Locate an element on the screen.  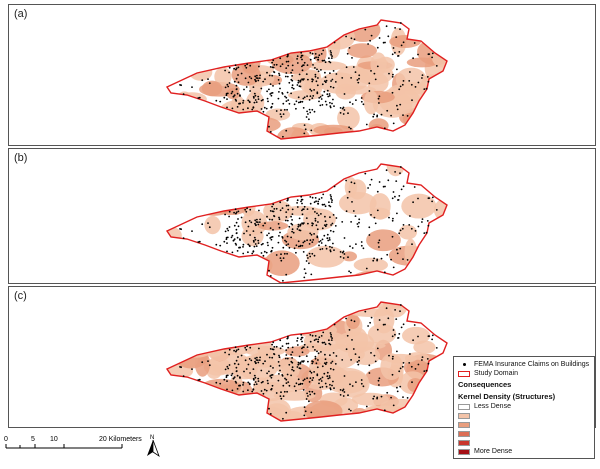
map-c-canvas is located at coordinates (306, 361).